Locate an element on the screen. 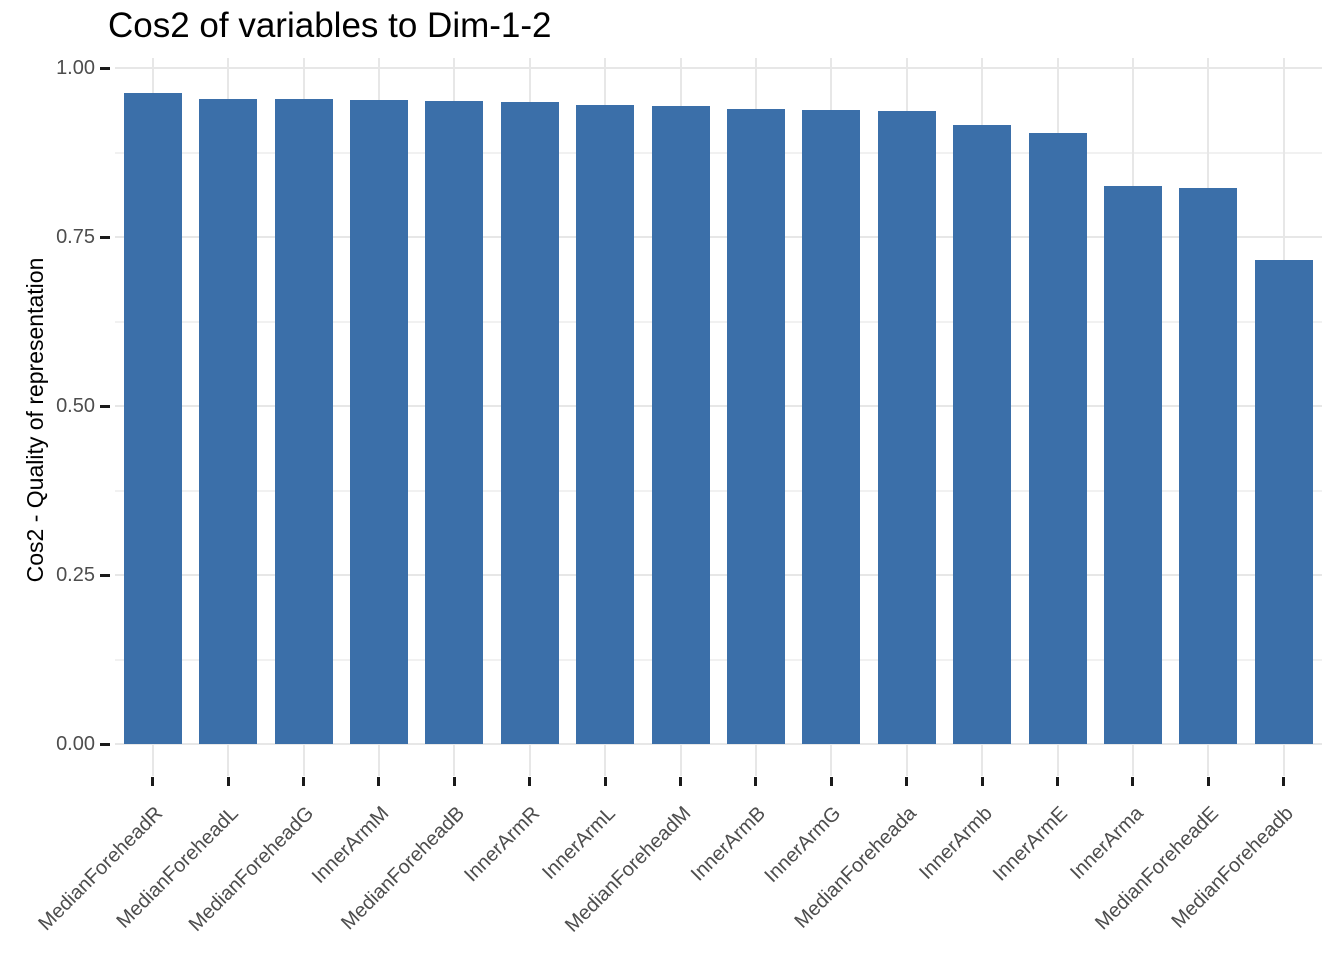 The image size is (1344, 960). y-axis-title: Cos2 - Quality of representation is located at coordinates (35, 420).